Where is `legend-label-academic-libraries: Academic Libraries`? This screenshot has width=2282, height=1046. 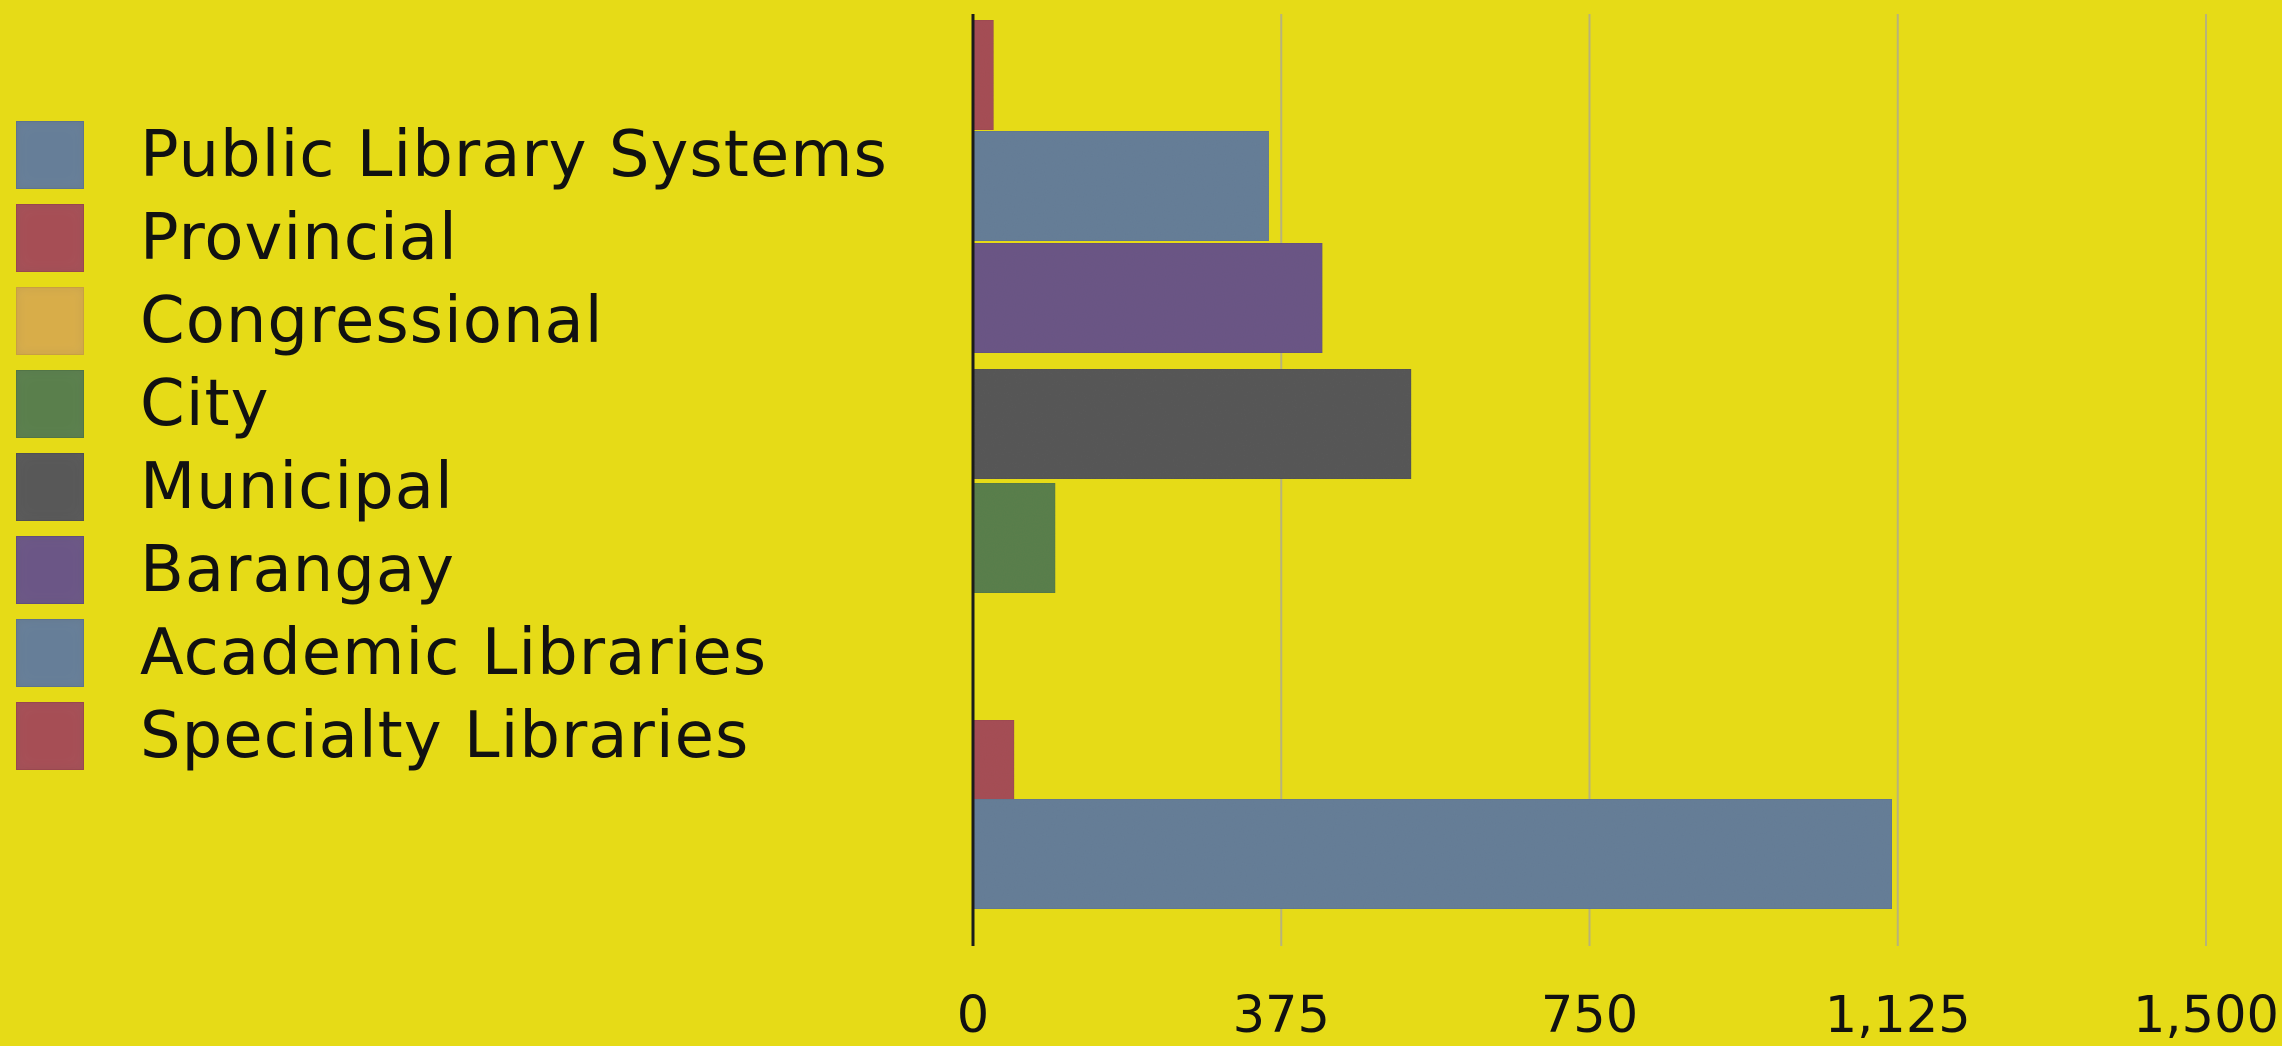
legend-label-academic-libraries: Academic Libraries is located at coordinates (454, 652).